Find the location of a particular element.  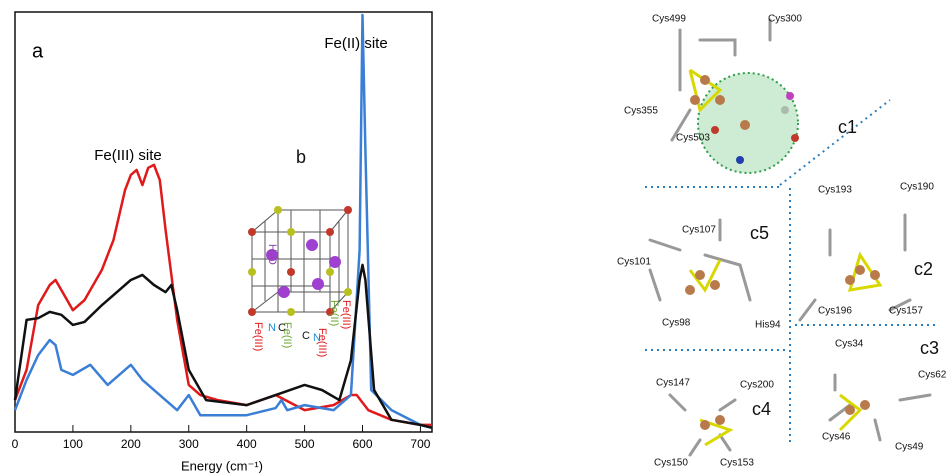

x-tick-label: 0 is located at coordinates (15, 444).